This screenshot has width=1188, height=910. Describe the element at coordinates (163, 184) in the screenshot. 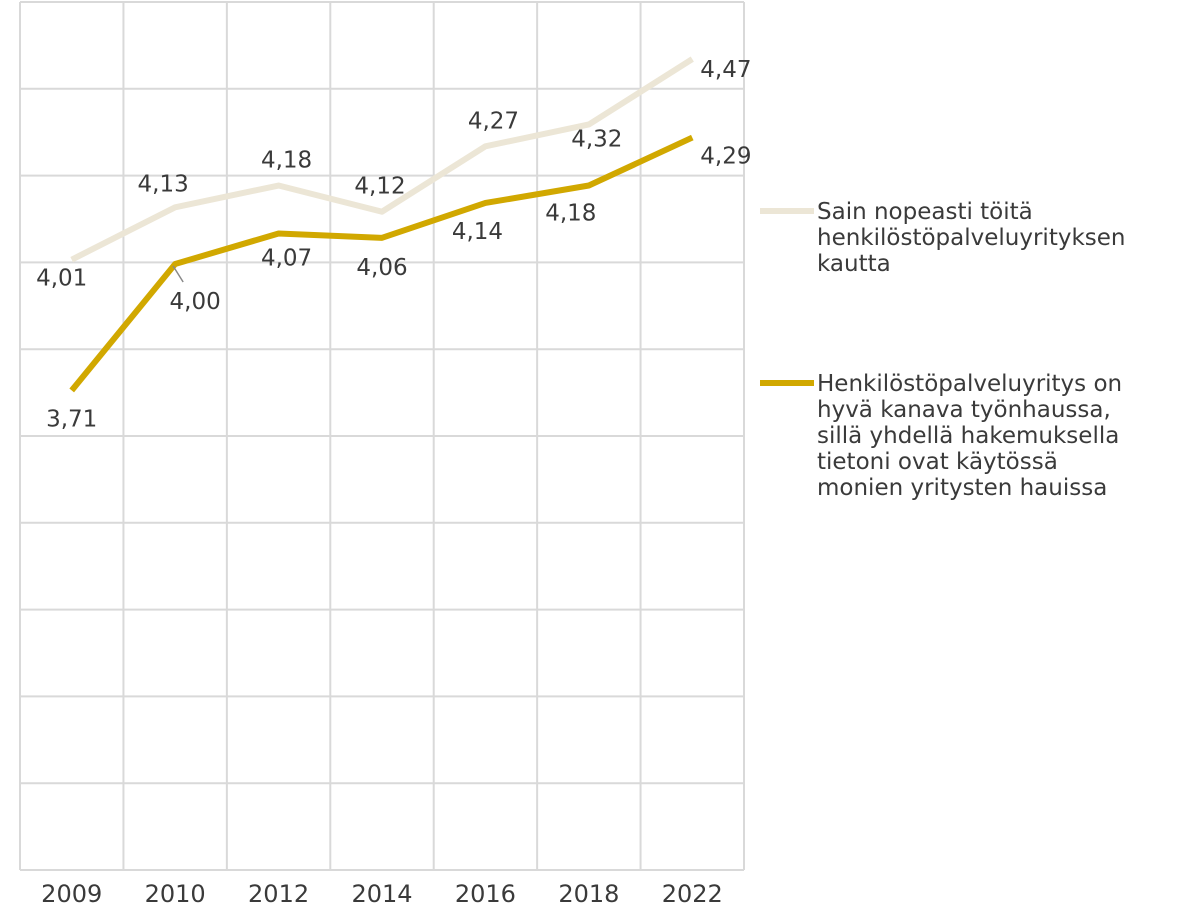

I see `data-label: 4,13` at that location.